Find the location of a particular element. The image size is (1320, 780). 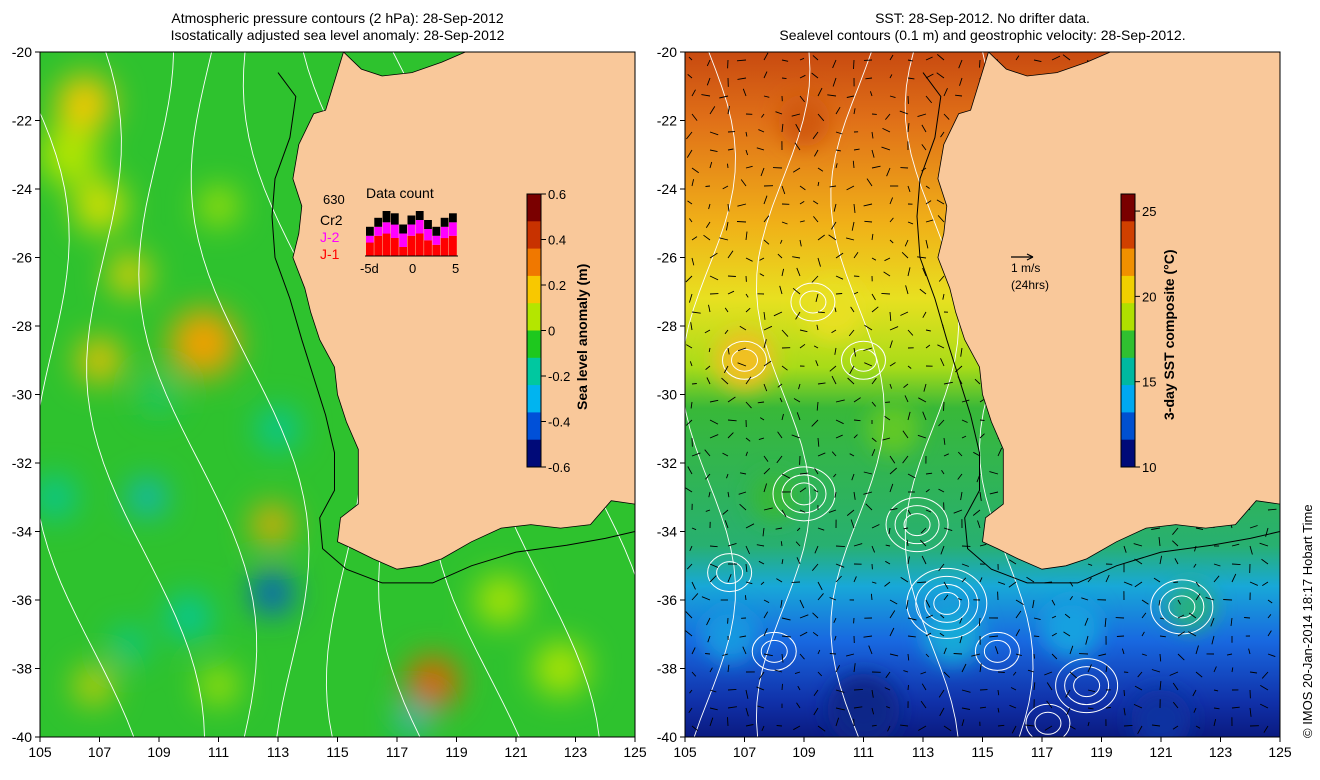

lat-tick-label: -24 is located at coordinates (667, 189).